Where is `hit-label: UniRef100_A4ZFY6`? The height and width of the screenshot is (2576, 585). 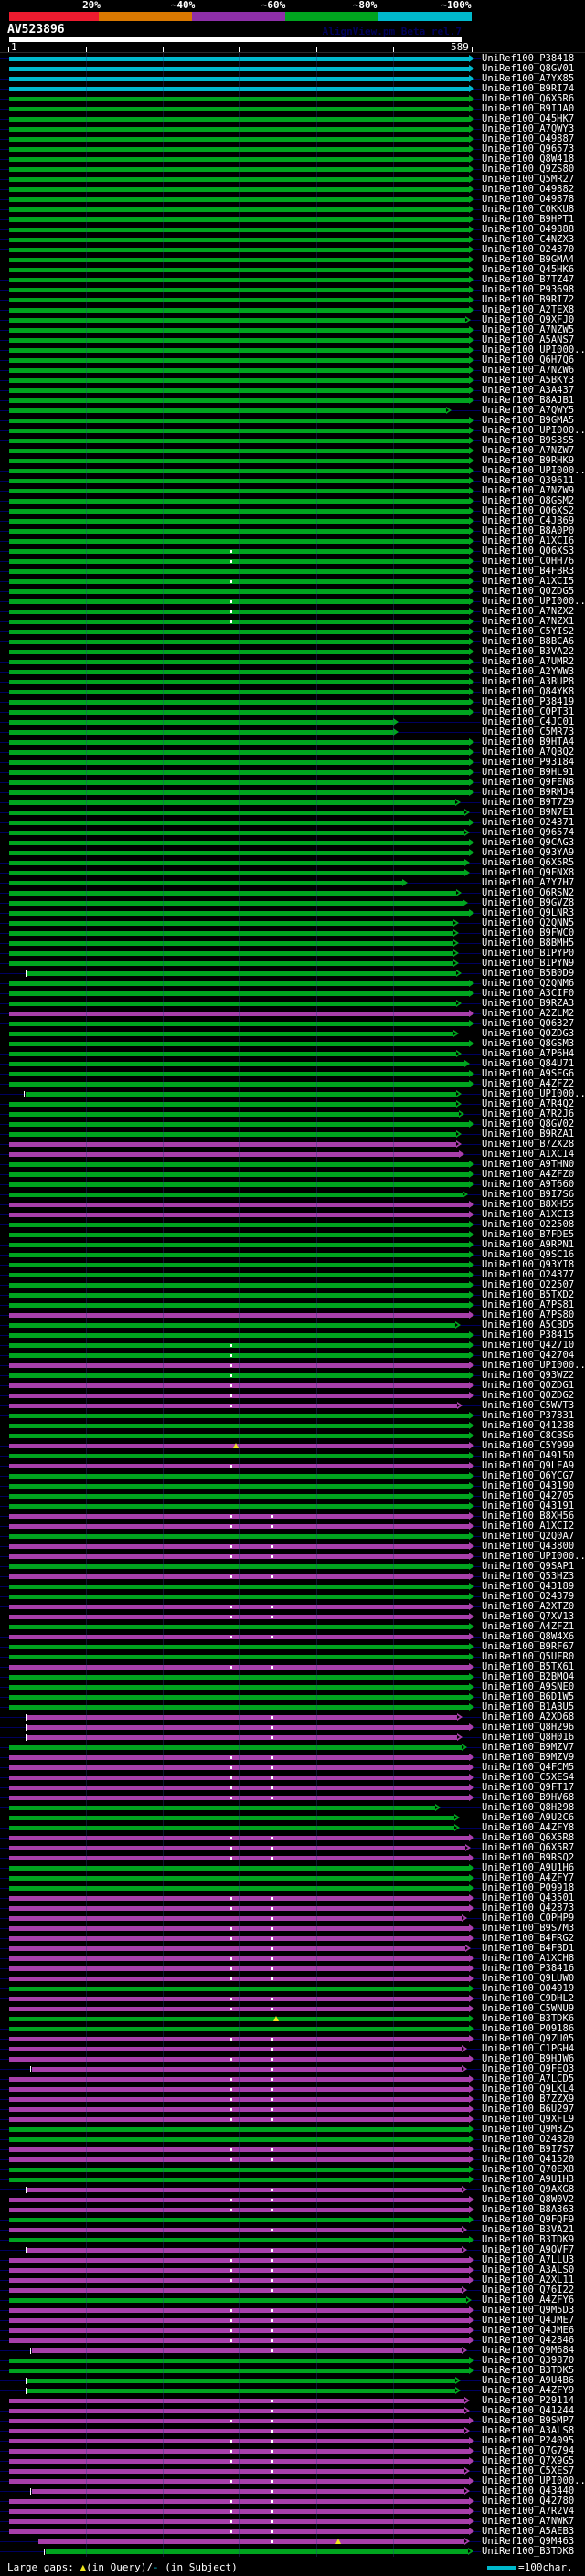 hit-label: UniRef100_A4ZFY6 is located at coordinates (529, 2300).